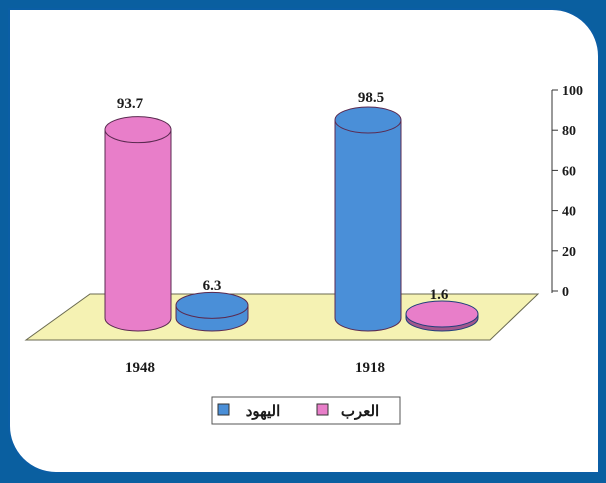 This screenshot has width=606, height=483. I want to click on x-tick-label: 1918, so click(370, 368).